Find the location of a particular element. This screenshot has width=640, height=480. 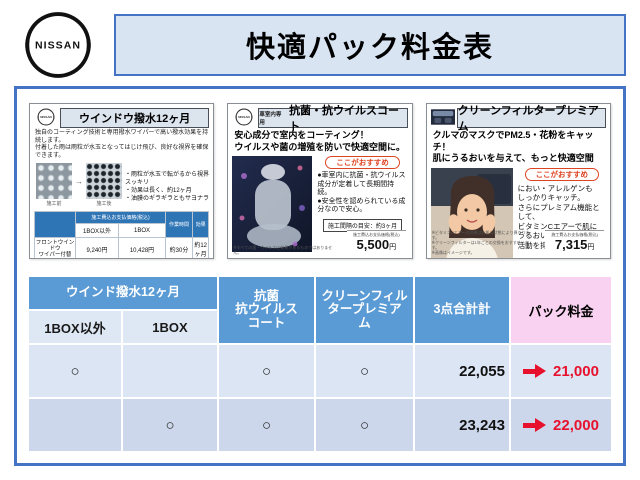

mini-subcol: 1BOX以外 is located at coordinates (97, 230).